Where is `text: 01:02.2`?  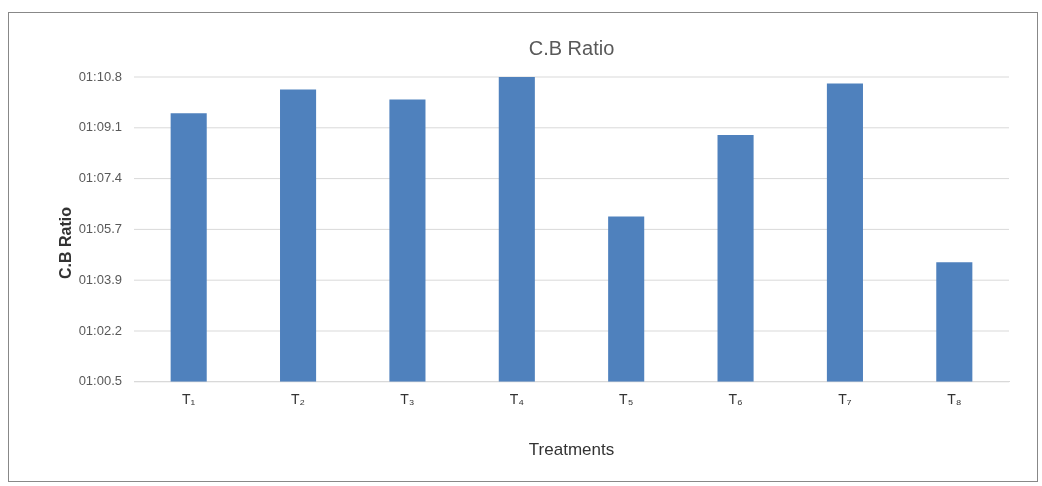
text: 01:02.2 is located at coordinates (100, 330).